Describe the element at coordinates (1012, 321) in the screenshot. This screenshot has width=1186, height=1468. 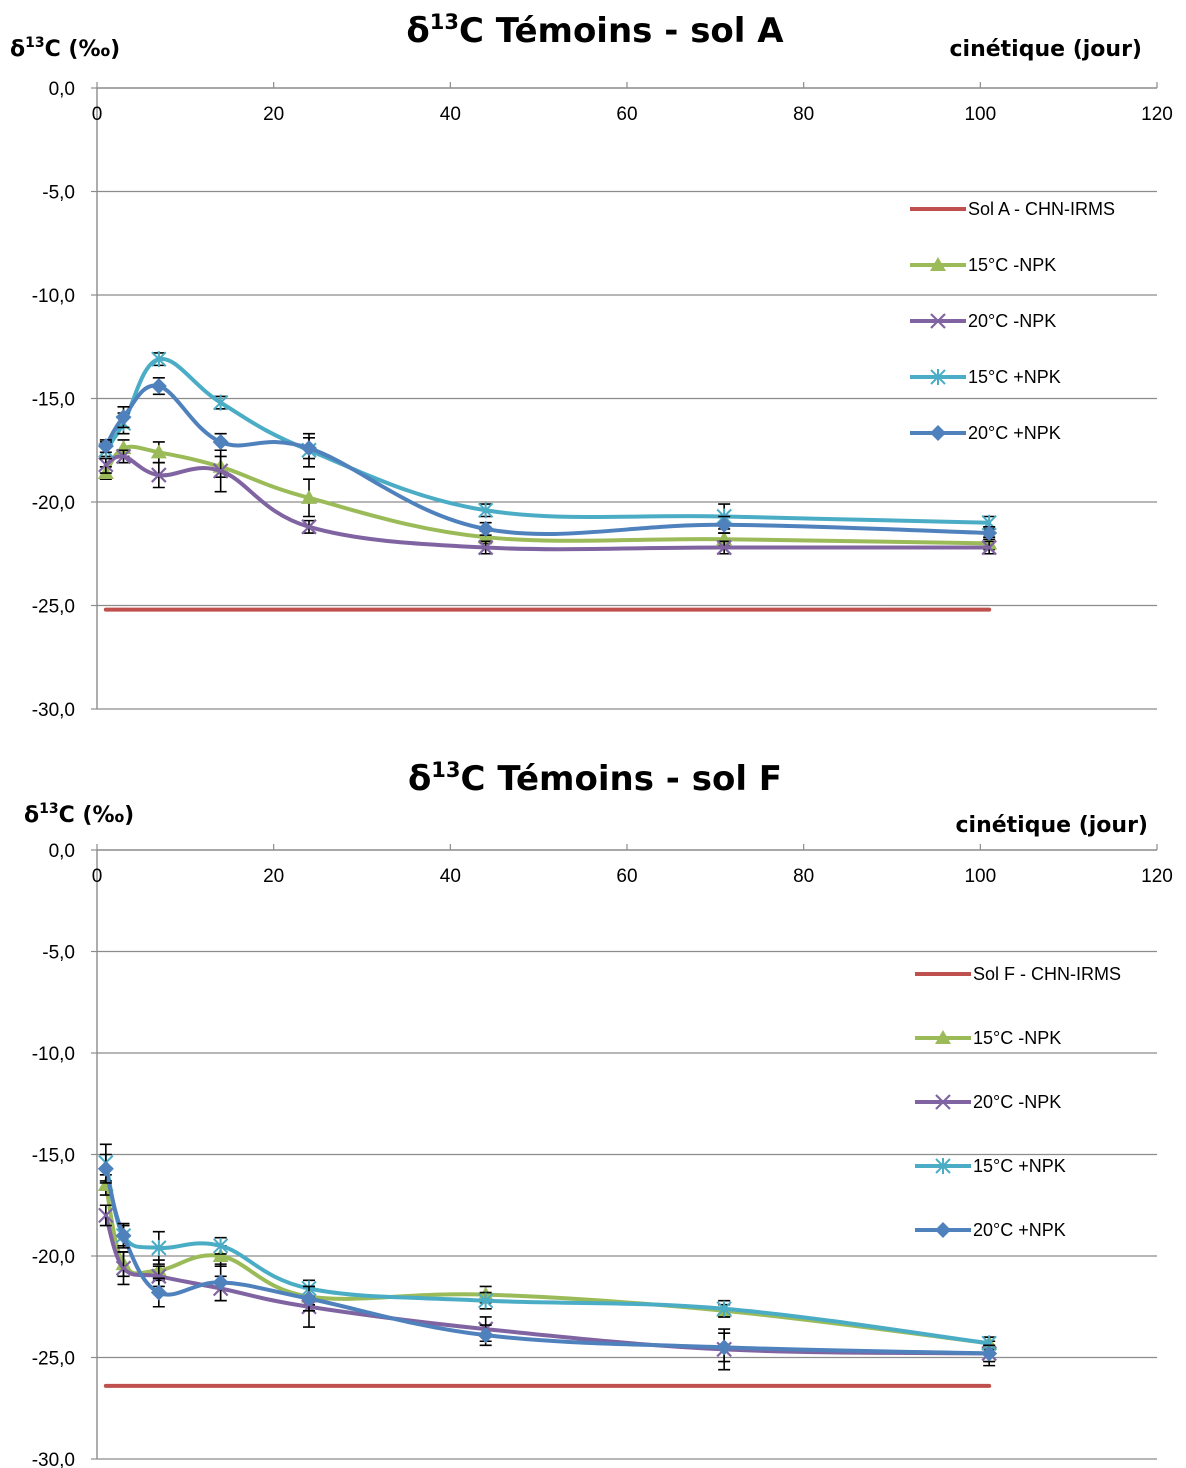
I see `legend-label: 20°C -NPK` at that location.